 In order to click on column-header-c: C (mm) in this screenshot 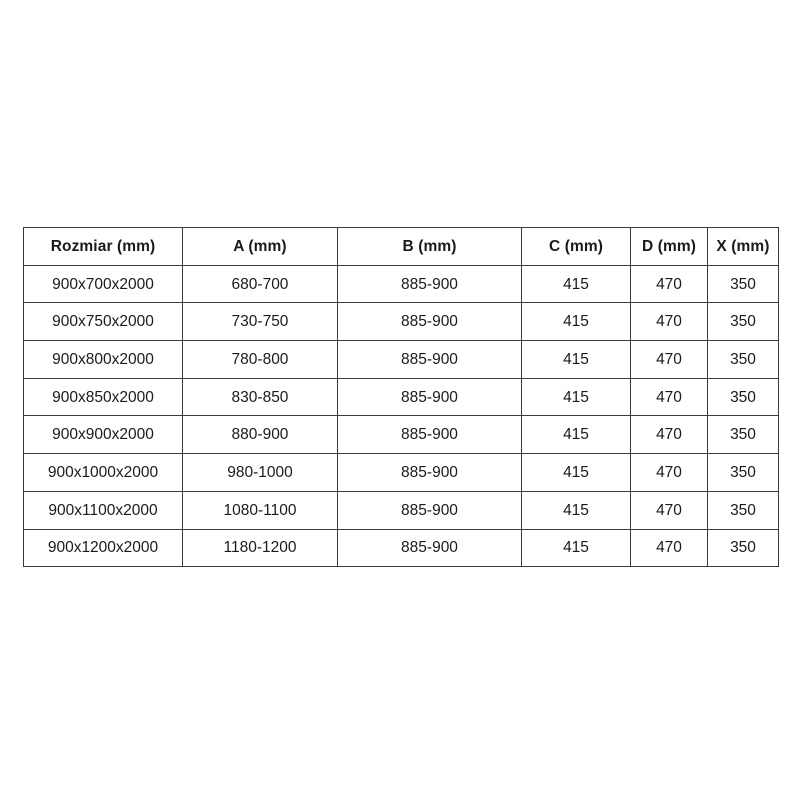, I will do `click(576, 246)`.